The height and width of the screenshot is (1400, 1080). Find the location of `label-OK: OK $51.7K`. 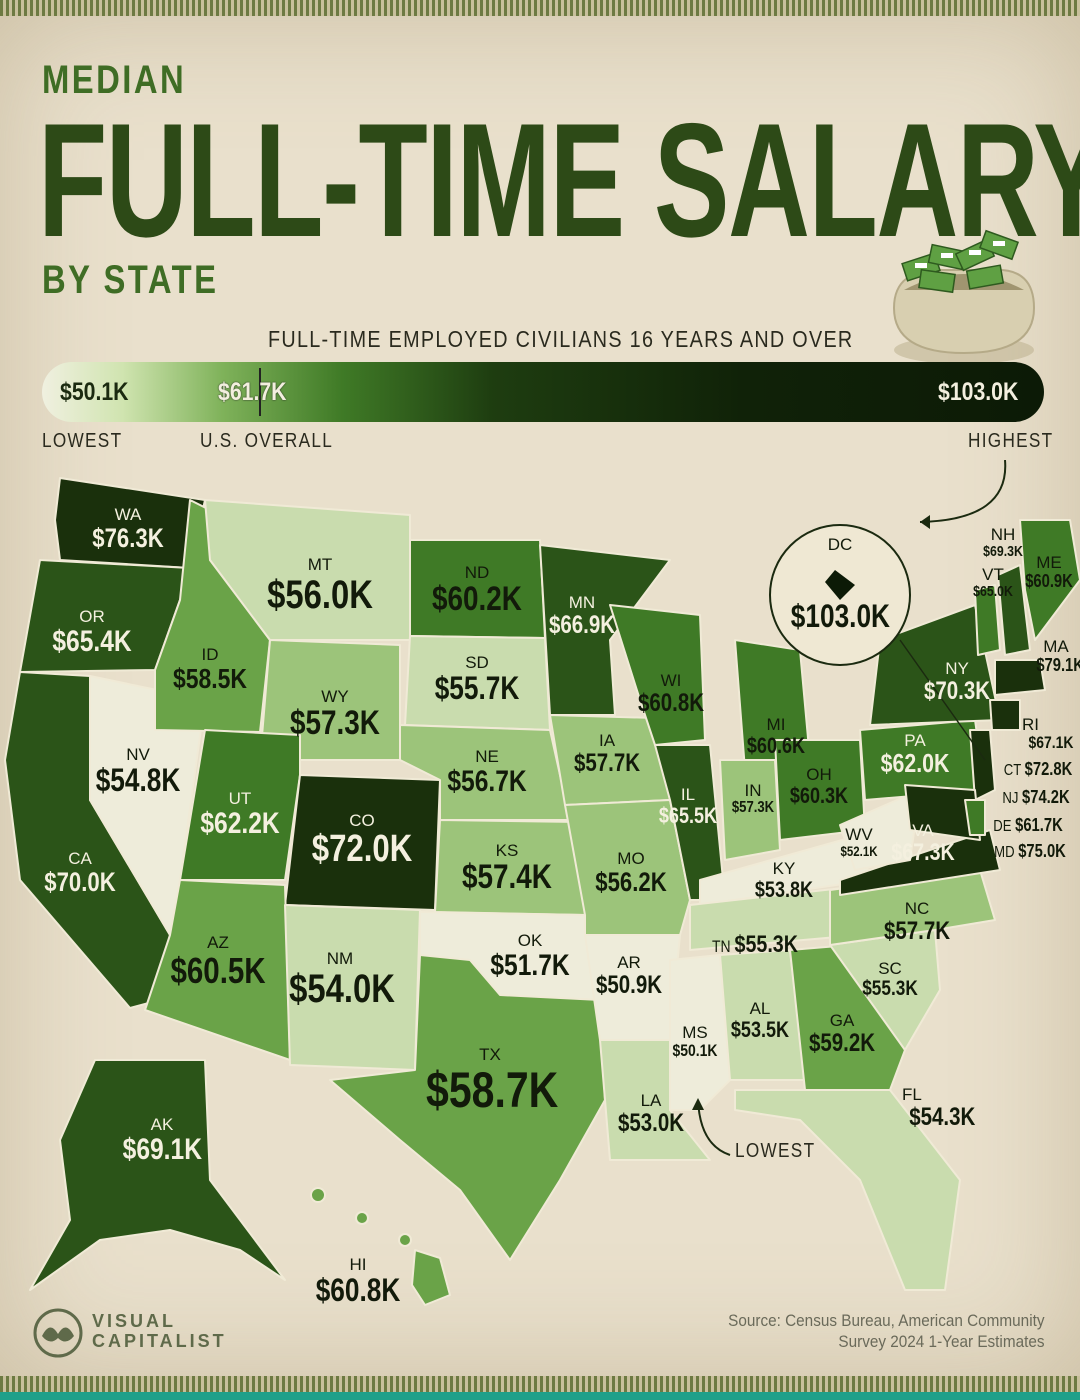

label-OK: OK $51.7K is located at coordinates (530, 956).